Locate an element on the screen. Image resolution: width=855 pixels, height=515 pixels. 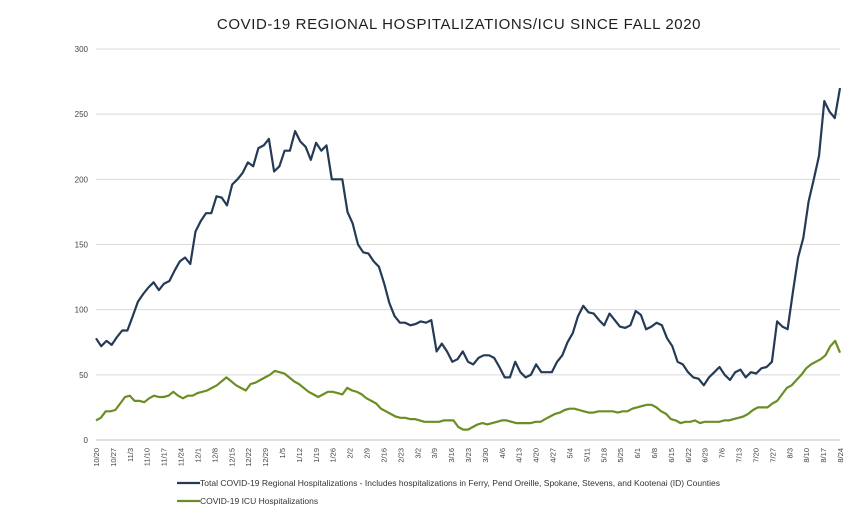
x-tick-label: 12/8 is located at coordinates (214, 455).